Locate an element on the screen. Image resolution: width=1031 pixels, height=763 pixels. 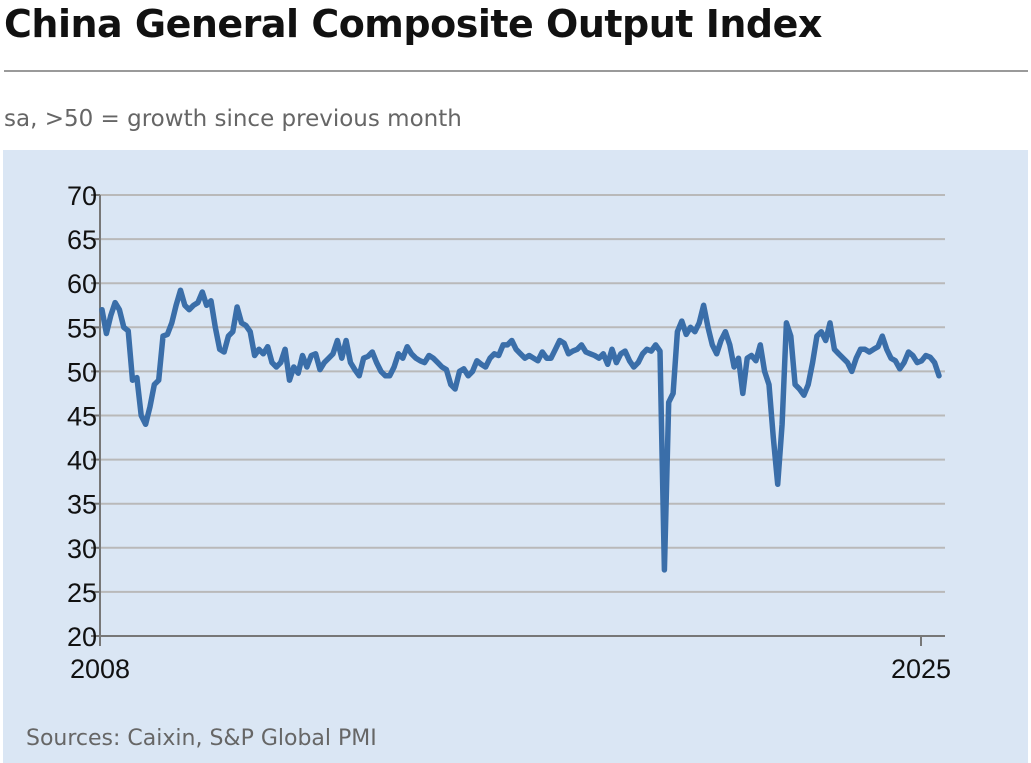
y-tick-label-35: 35 is located at coordinates (82, 505).